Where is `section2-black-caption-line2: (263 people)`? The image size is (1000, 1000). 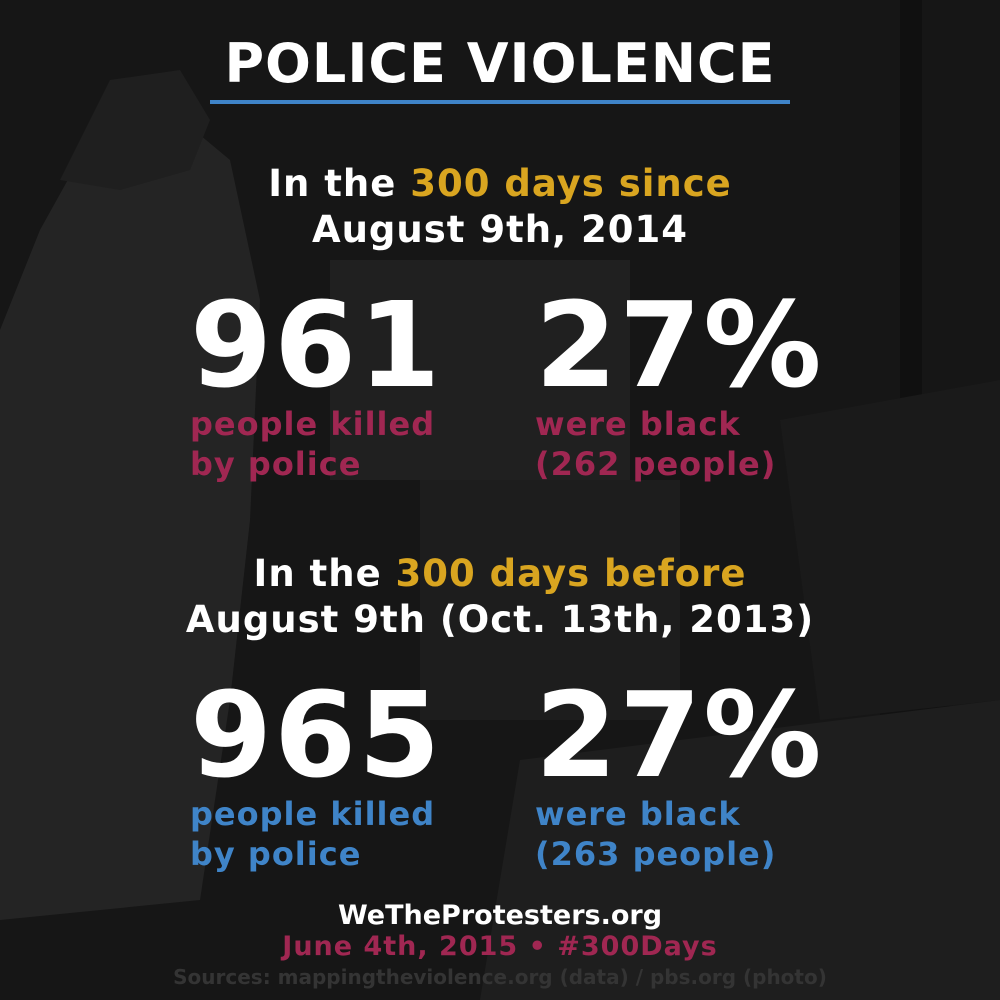
section2-black-caption-line2: (263 people) is located at coordinates (656, 854).